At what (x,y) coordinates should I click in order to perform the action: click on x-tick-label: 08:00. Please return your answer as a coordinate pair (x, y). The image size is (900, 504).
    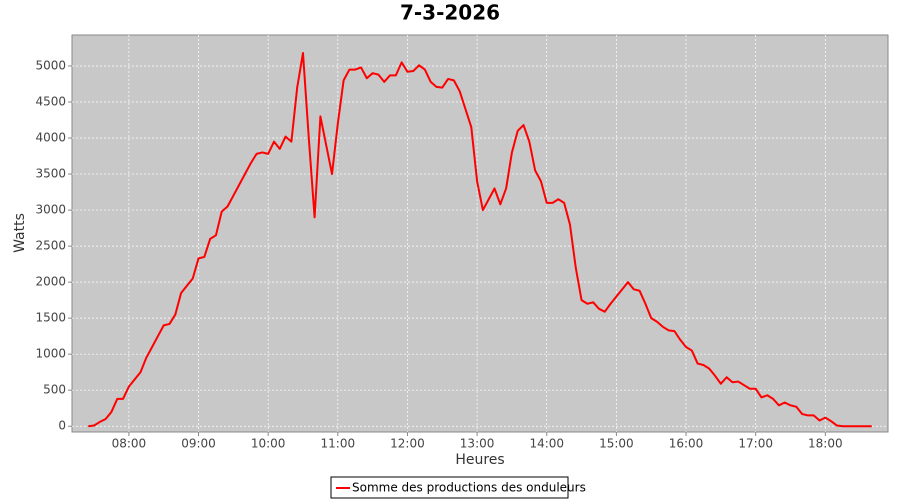
    Looking at the image, I should click on (129, 444).